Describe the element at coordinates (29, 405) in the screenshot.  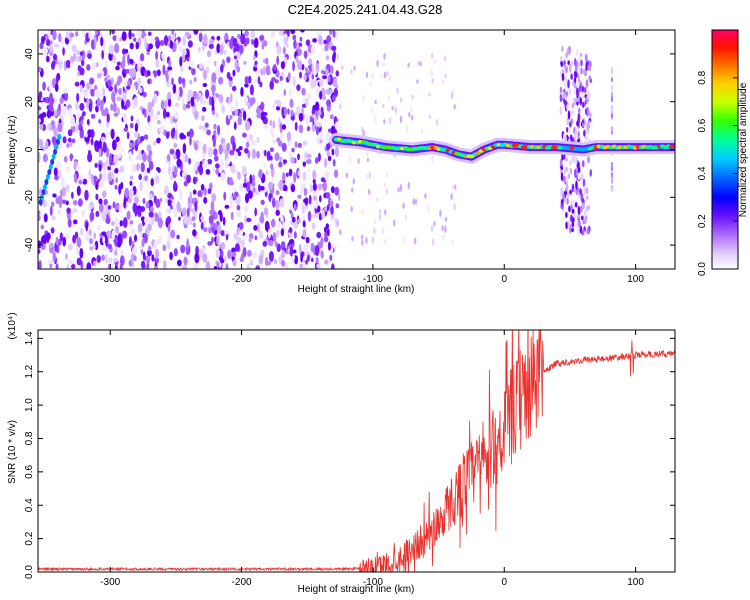
I see `y-tick-label: 1.0` at that location.